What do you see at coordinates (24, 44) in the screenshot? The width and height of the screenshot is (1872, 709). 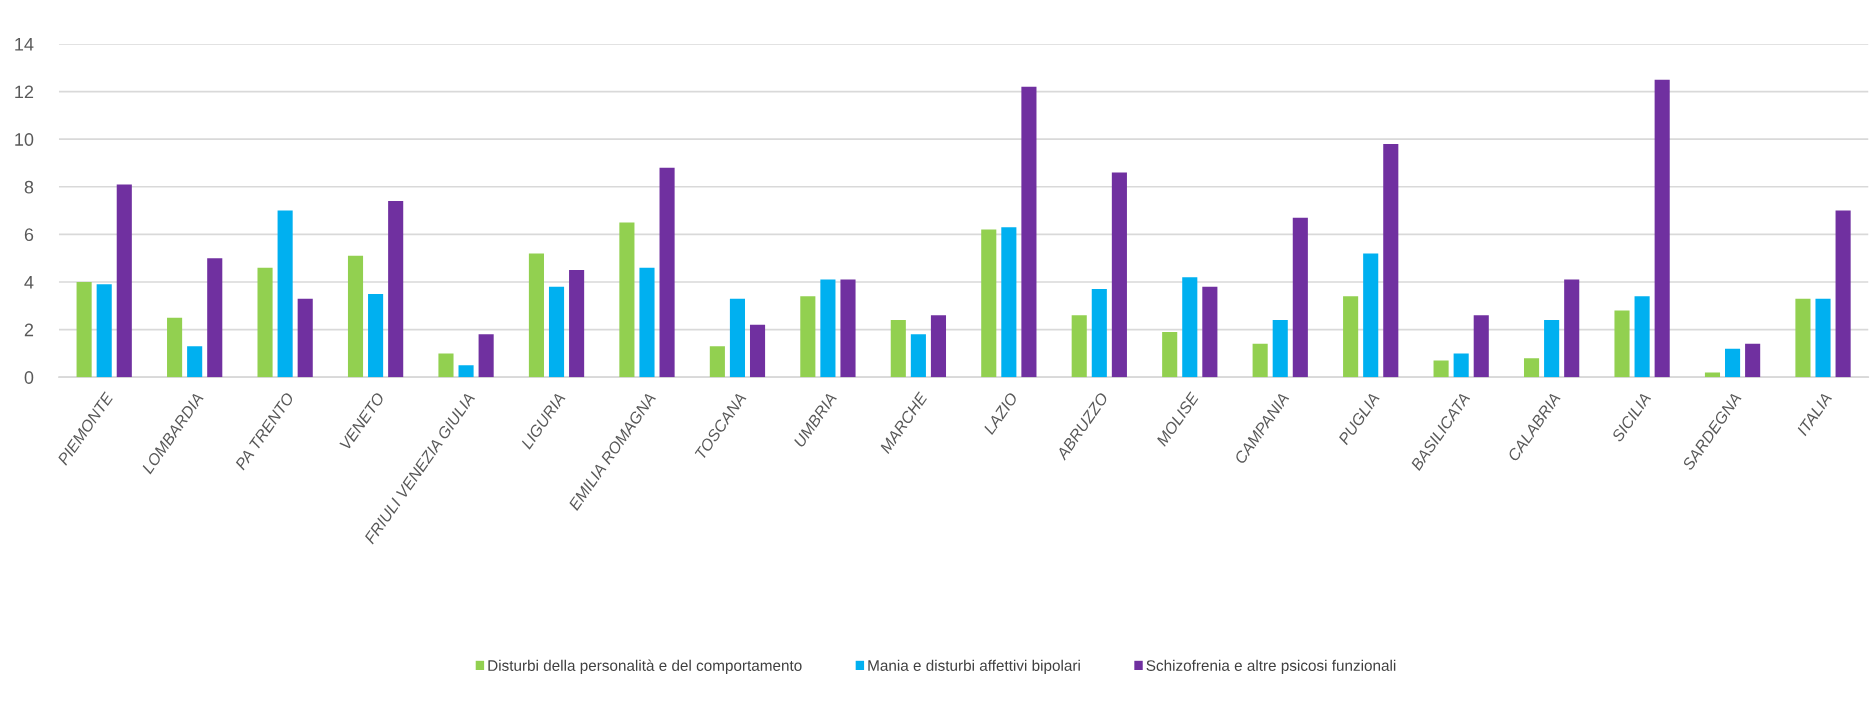 I see `y-tick-label: 14` at bounding box center [24, 44].